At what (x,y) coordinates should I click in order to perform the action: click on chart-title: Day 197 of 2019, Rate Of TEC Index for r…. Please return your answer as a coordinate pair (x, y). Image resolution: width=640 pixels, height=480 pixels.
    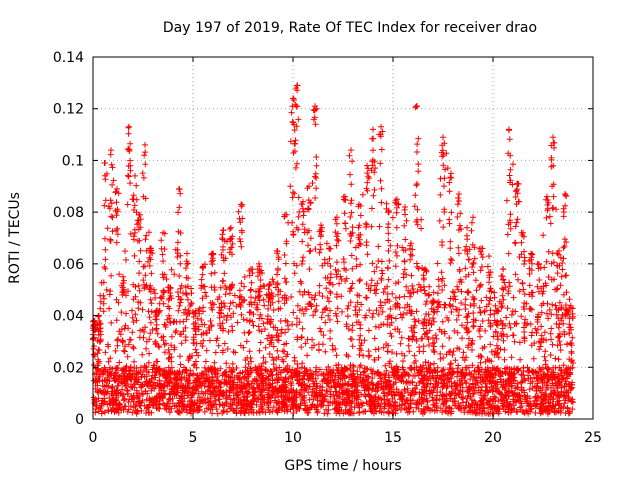
    Looking at the image, I should click on (350, 28).